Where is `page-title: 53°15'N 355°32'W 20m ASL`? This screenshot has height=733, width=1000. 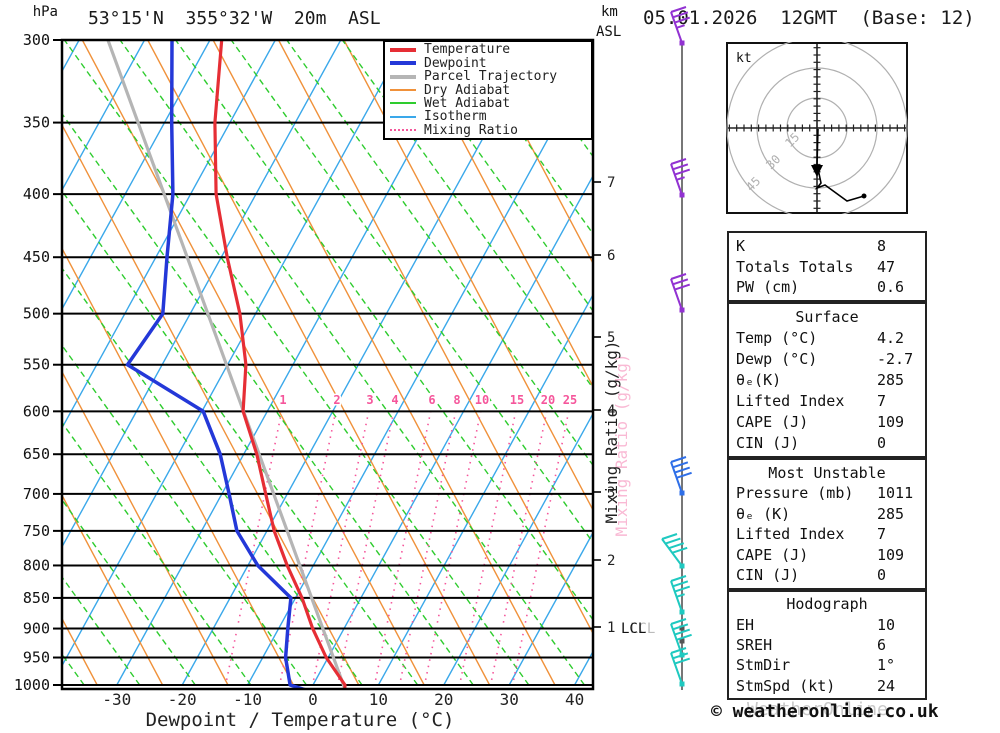
page-title: 53°15'N 355°32'W 20m ASL is located at coordinates (234, 18).